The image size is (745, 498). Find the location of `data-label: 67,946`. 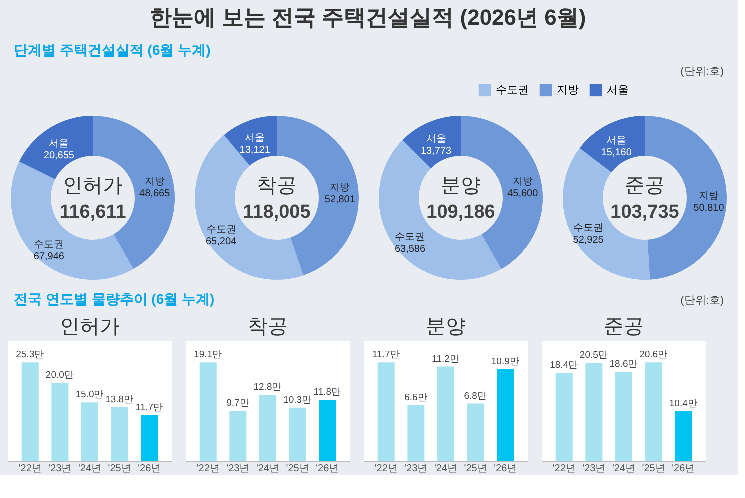

data-label: 67,946 is located at coordinates (49, 257).